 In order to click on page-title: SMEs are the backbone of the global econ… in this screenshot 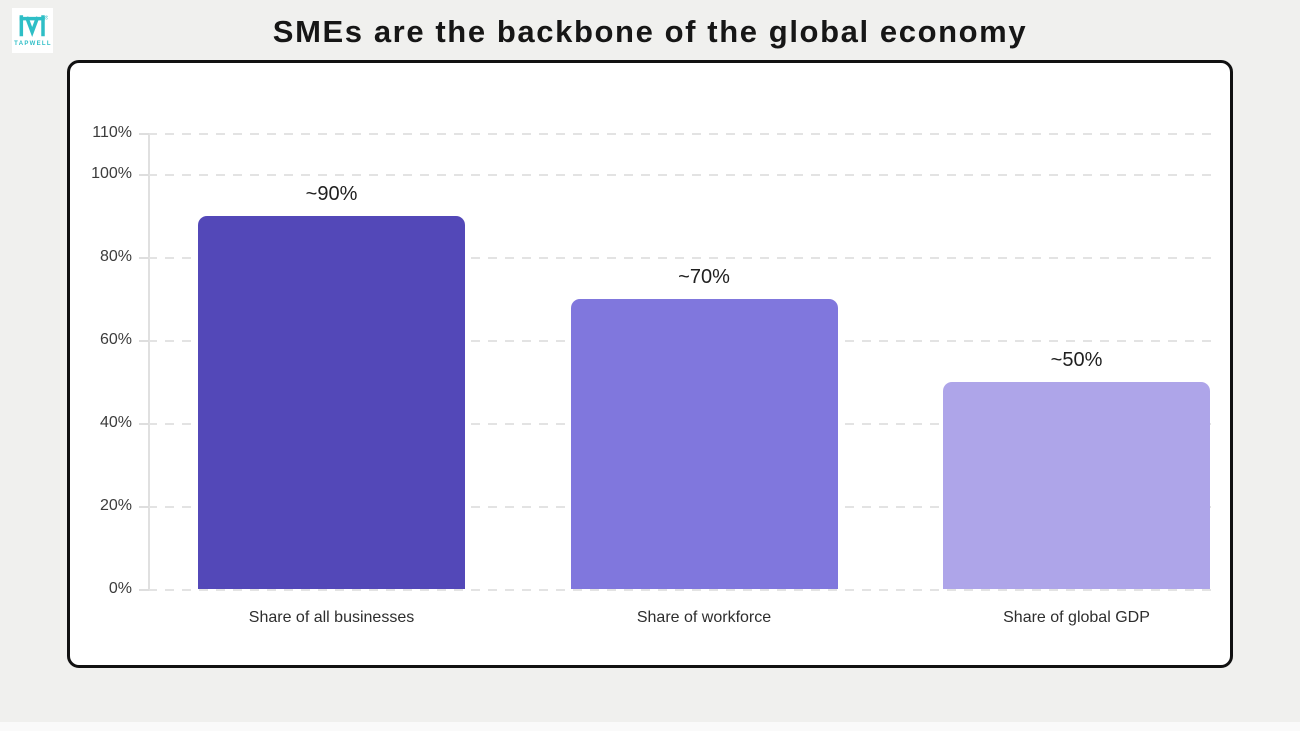, I will do `click(650, 31)`.